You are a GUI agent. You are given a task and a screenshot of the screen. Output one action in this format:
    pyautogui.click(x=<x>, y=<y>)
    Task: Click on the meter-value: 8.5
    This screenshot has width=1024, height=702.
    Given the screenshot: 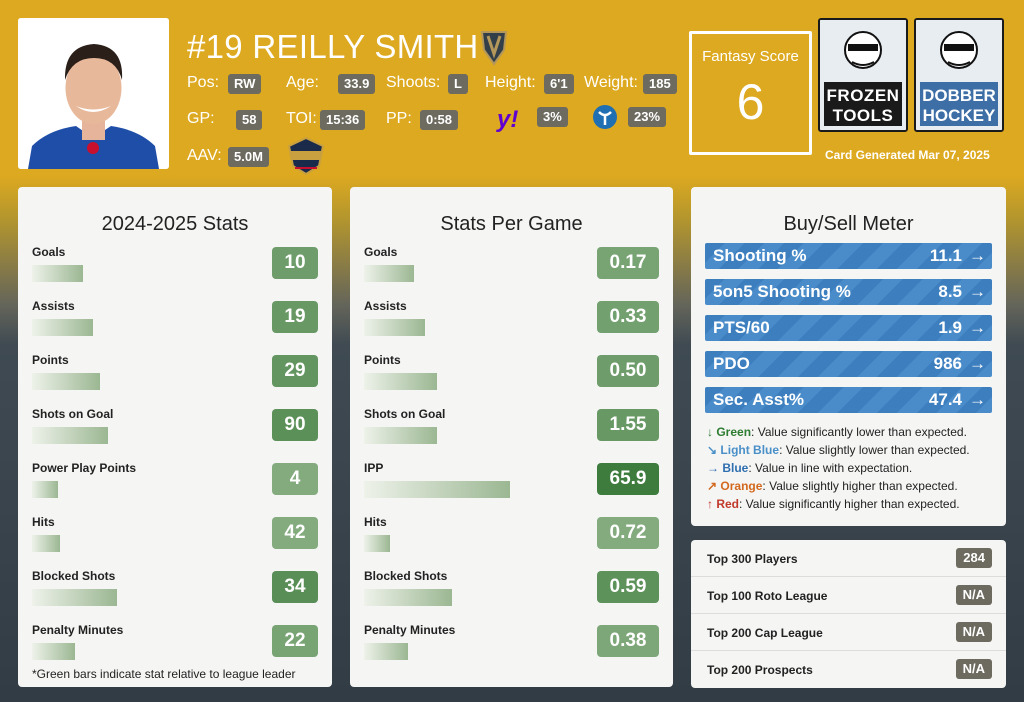 What is the action you would take?
    pyautogui.click(x=950, y=291)
    